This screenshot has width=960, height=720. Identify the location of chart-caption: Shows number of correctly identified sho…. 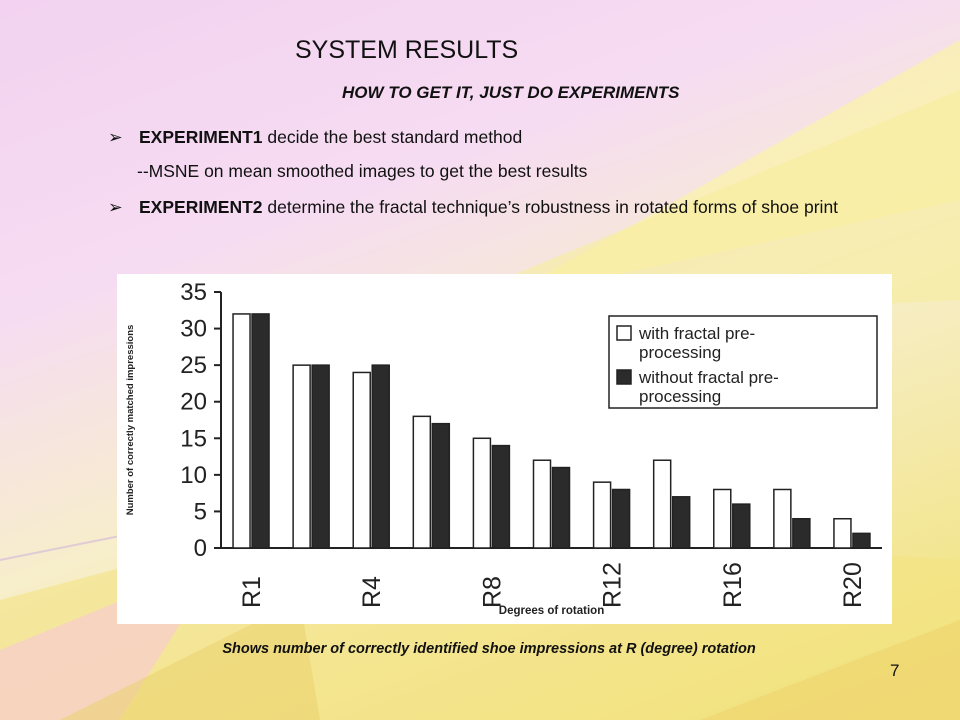
(480, 649).